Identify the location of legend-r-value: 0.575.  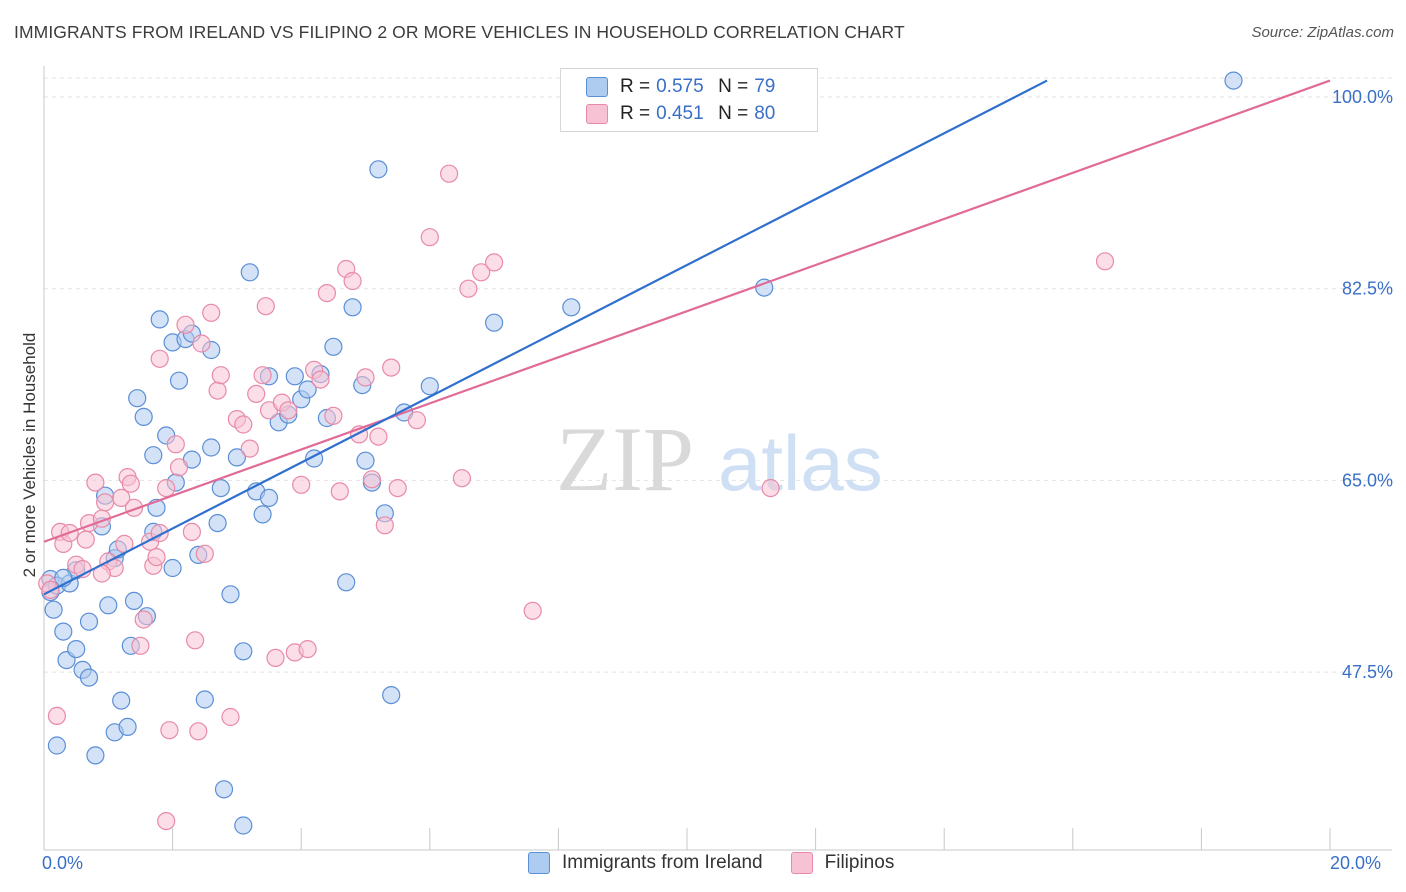
(680, 86).